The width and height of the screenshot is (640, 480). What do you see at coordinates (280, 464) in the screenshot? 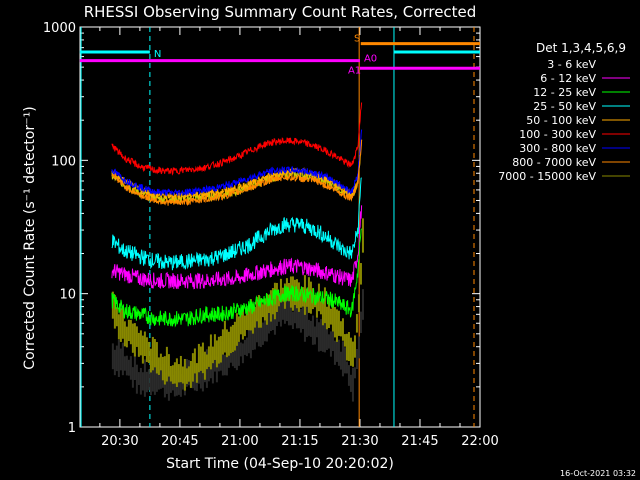
I see `x-axis-label: Start Time (04-Sep-10 20:20:02)` at bounding box center [280, 464].